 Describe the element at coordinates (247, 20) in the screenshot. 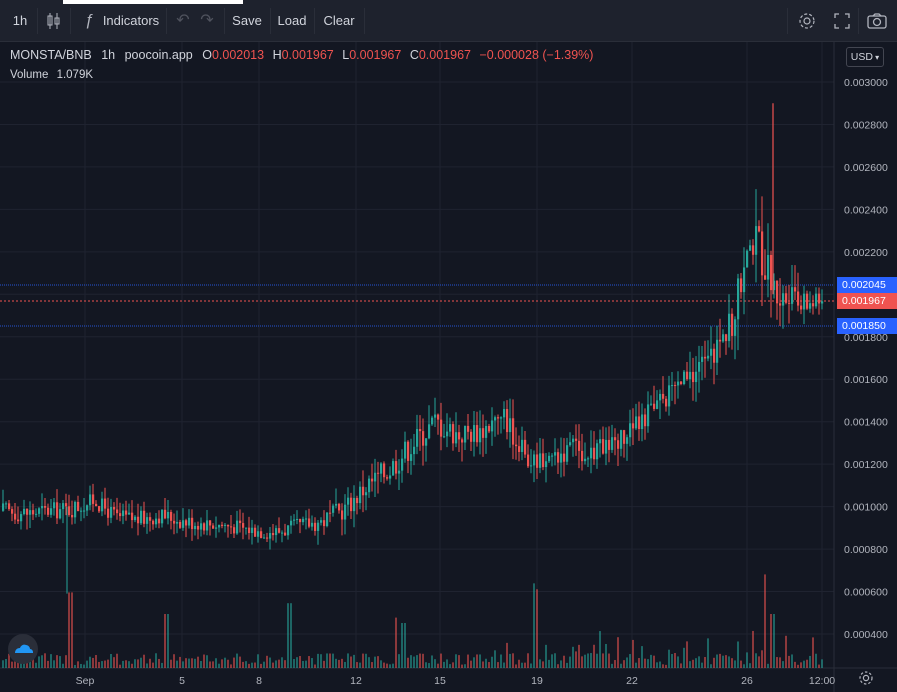

I see `save-button: Save` at that location.